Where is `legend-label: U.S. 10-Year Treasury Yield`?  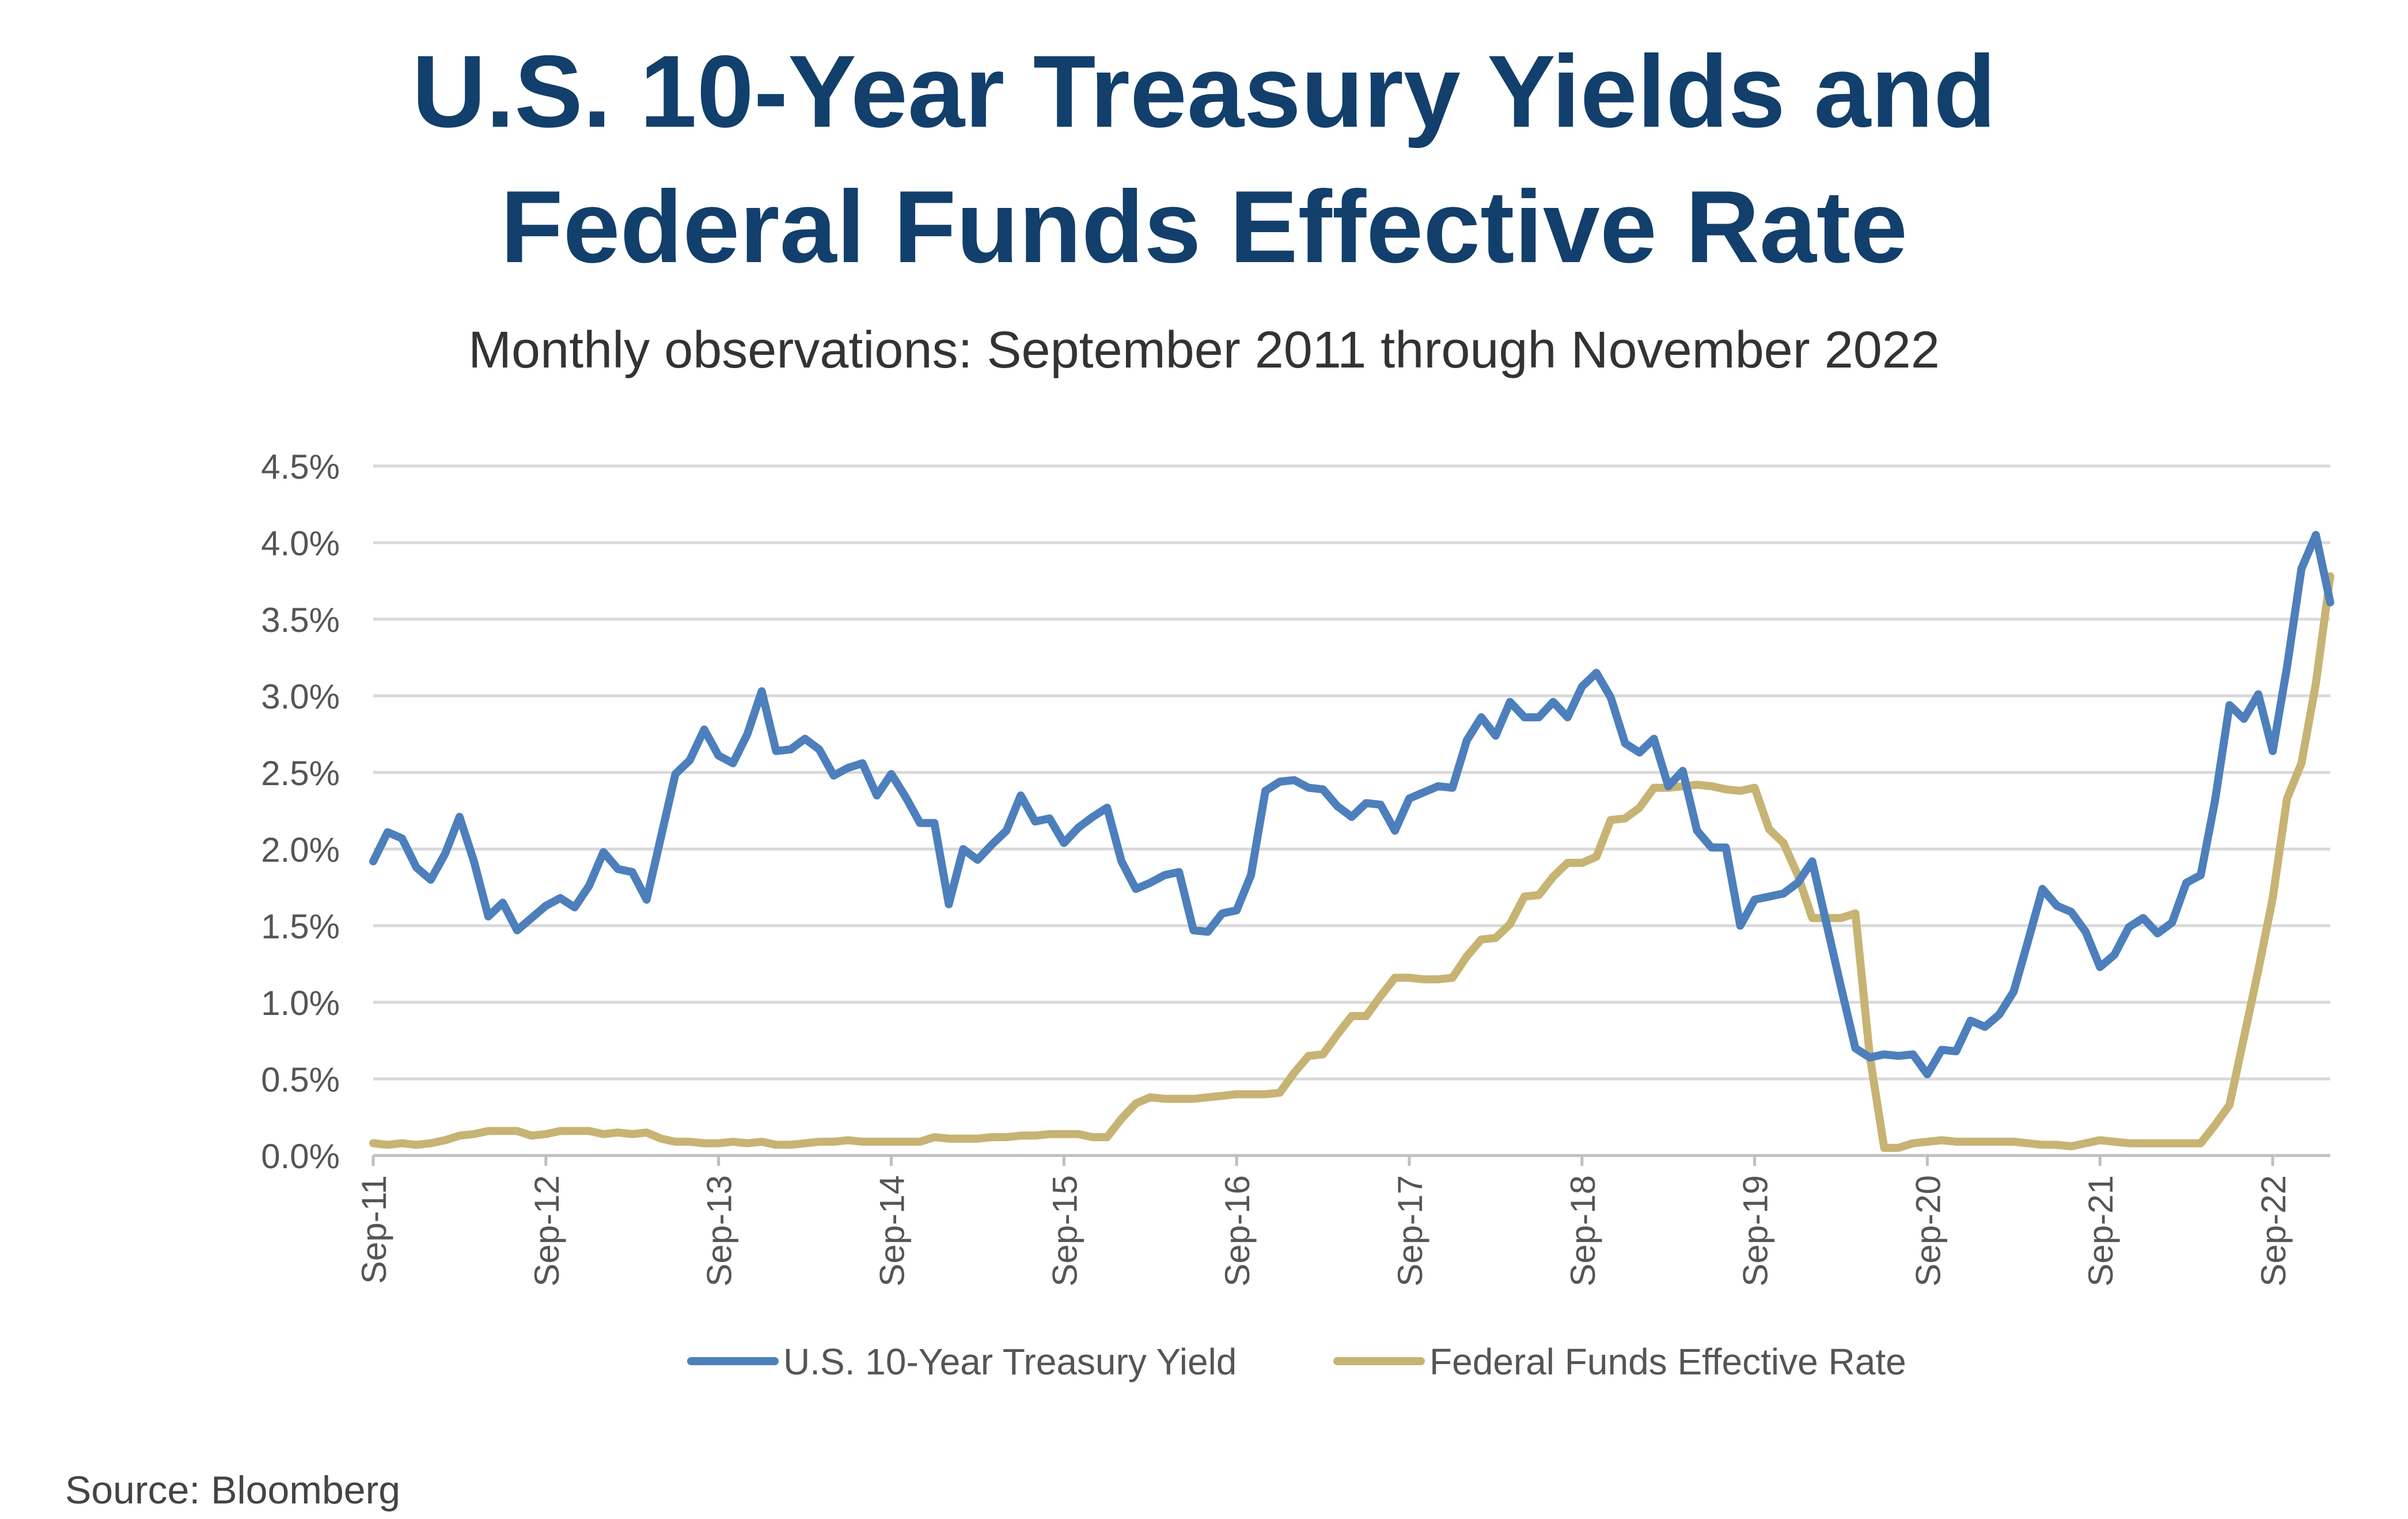
legend-label: U.S. 10-Year Treasury Yield is located at coordinates (1010, 1361).